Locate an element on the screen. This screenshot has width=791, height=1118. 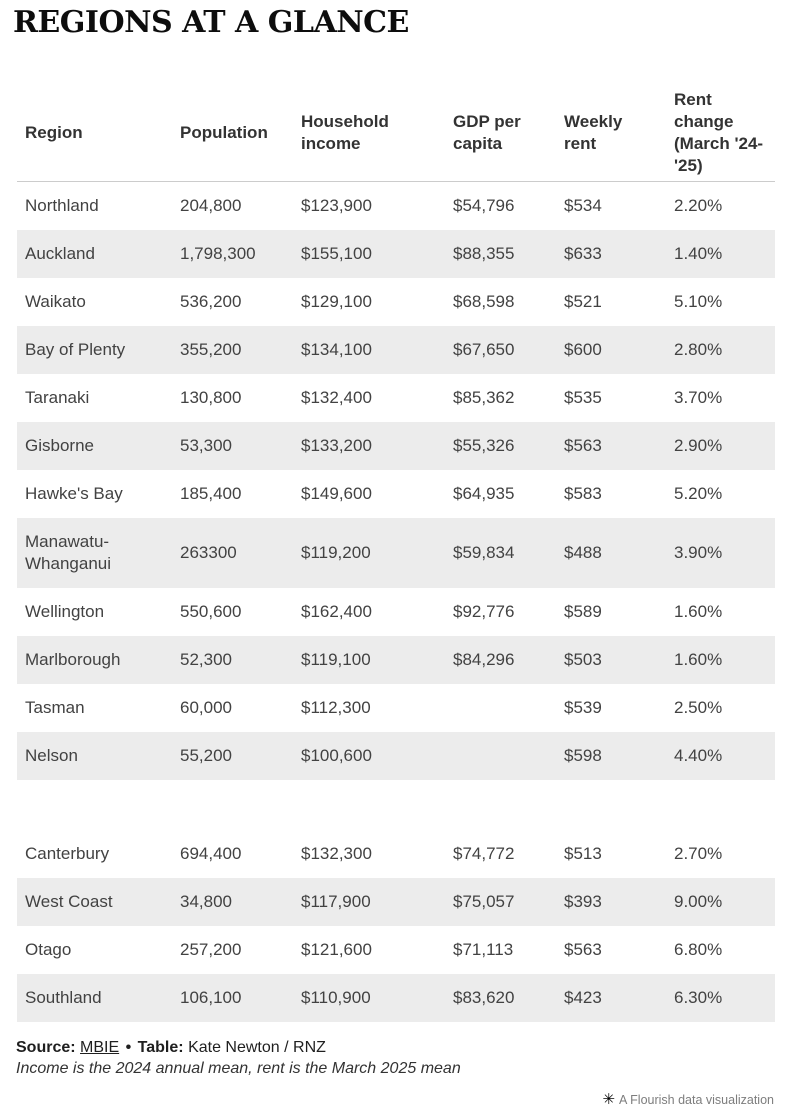
cell: $155,100 is located at coordinates (336, 253).